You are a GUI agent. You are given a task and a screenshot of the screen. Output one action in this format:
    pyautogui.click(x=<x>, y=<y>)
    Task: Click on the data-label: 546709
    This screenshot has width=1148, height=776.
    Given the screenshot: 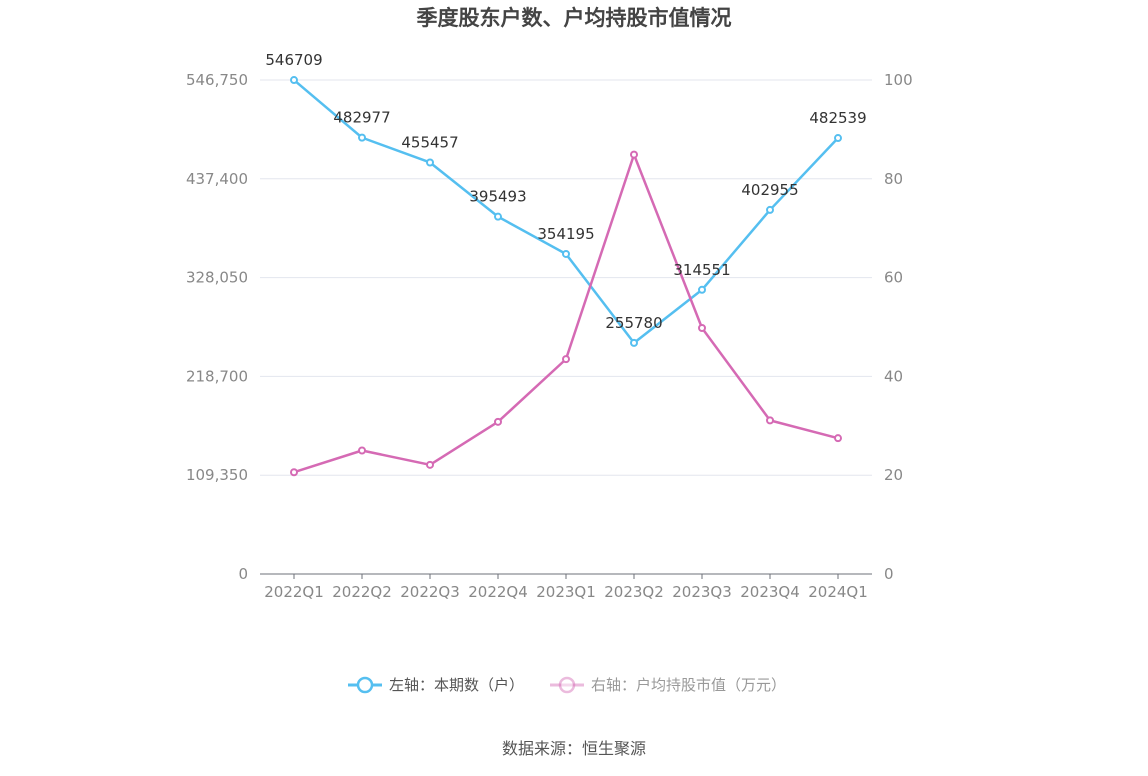 What is the action you would take?
    pyautogui.click(x=293, y=60)
    